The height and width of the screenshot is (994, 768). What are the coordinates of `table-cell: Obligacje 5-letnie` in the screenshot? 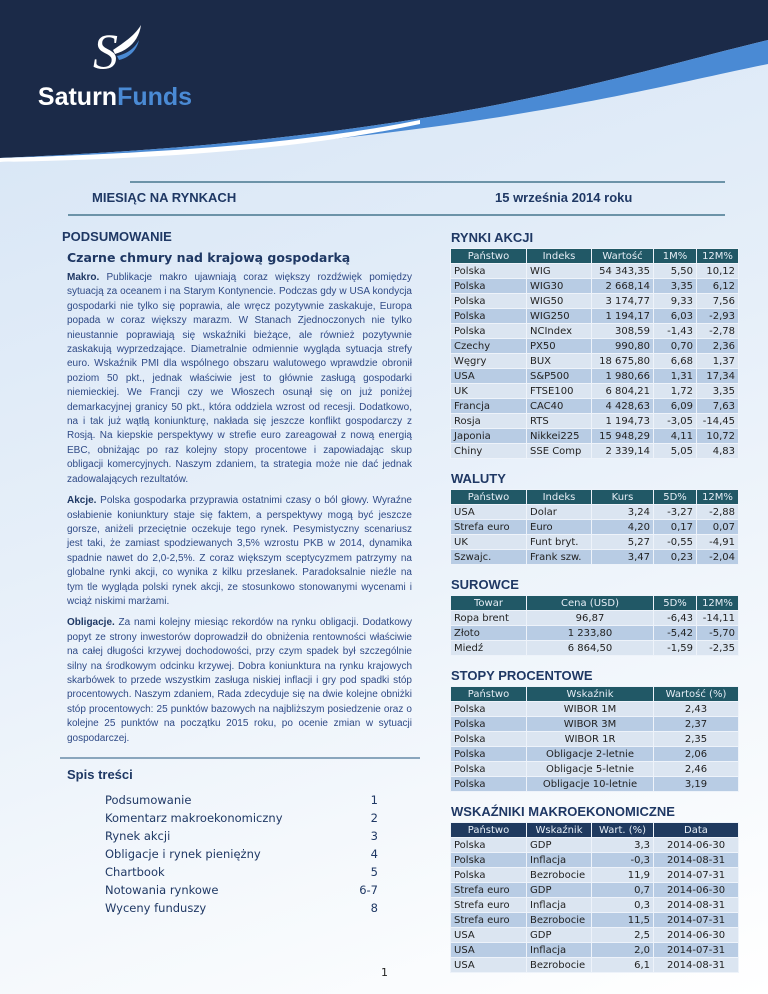 It's located at (590, 769).